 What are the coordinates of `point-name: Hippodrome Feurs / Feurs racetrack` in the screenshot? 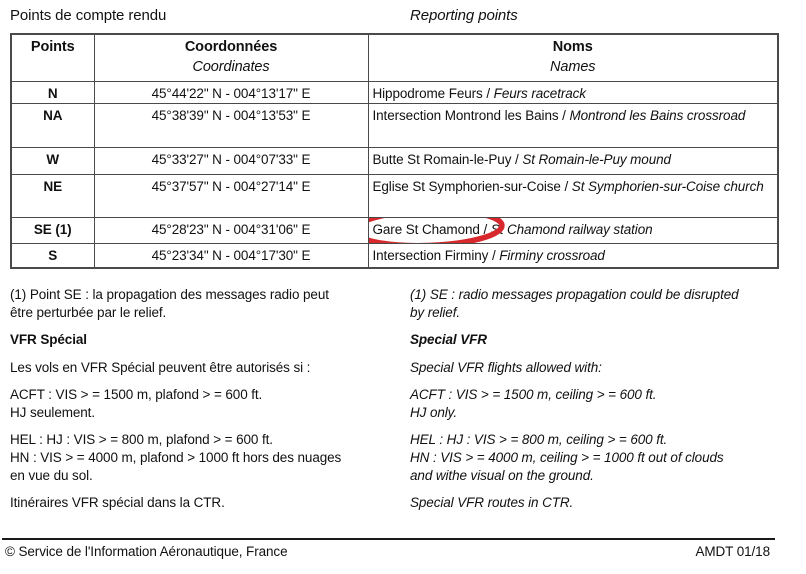 It's located at (573, 92).